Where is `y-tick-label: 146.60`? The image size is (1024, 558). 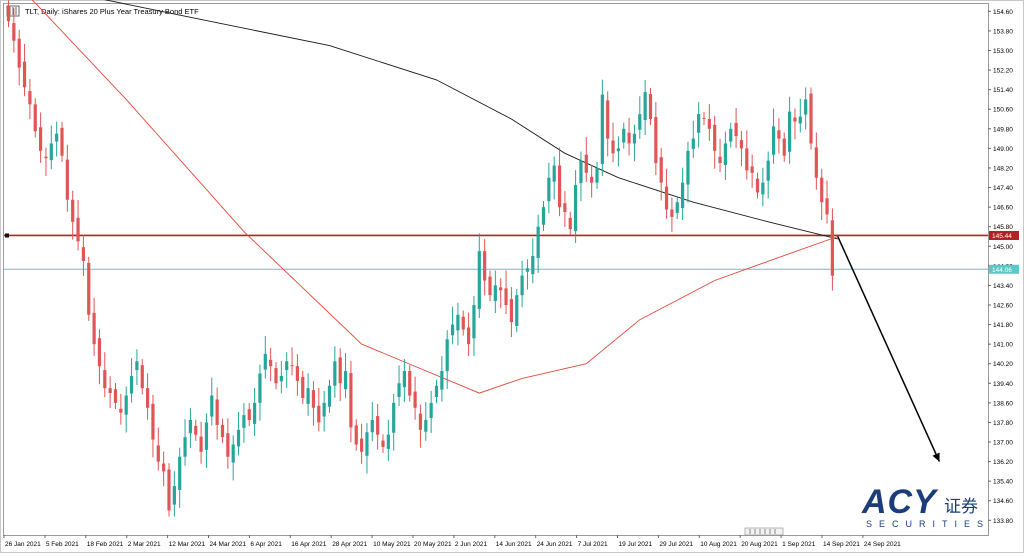 y-tick-label: 146.60 is located at coordinates (1003, 208).